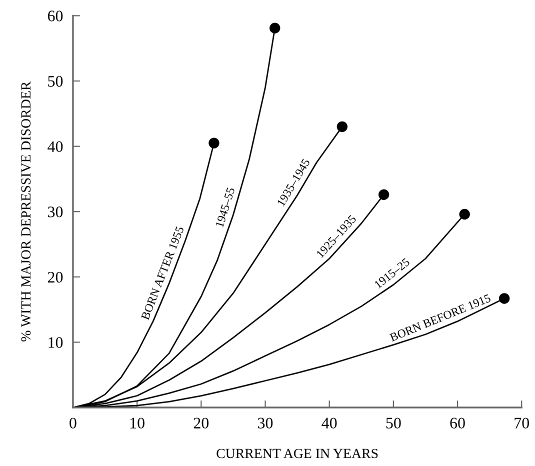  Describe the element at coordinates (162, 273) in the screenshot. I see `text: BORN AFTER 1955` at that location.